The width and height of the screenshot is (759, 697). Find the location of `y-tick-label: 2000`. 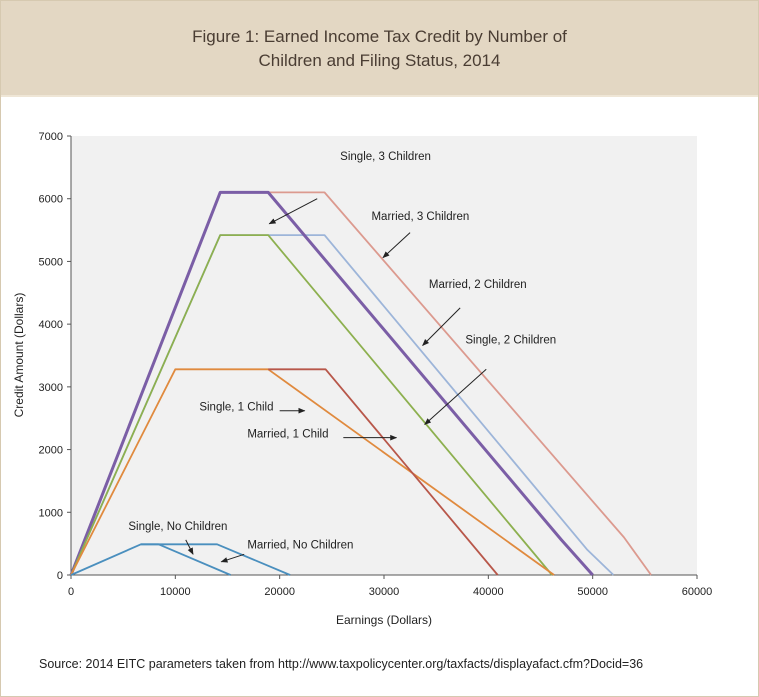

y-tick-label: 2000 is located at coordinates (51, 451).